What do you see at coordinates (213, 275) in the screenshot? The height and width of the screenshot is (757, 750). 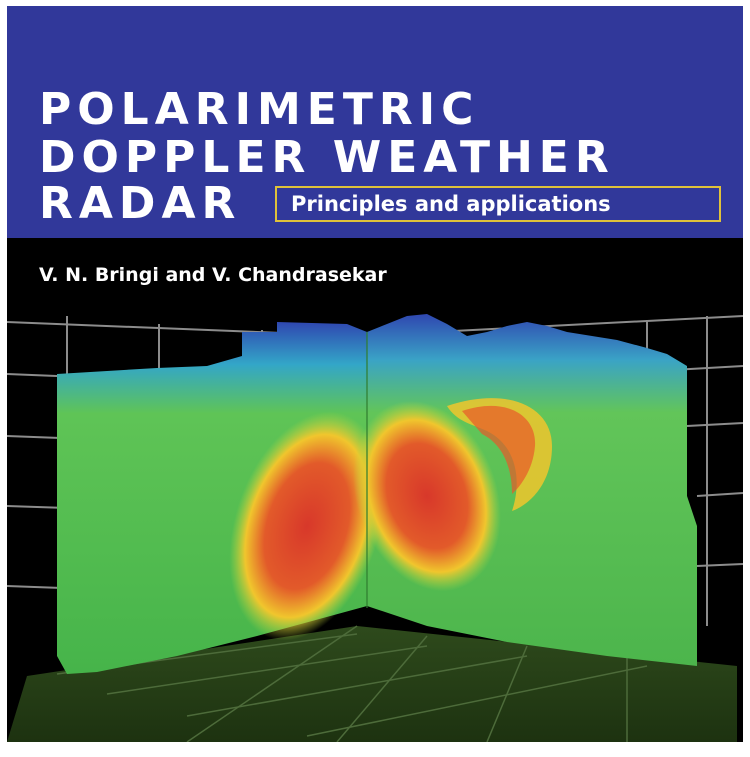 I see `authors: V. N. Bringi and V. Chandrasekar` at bounding box center [213, 275].